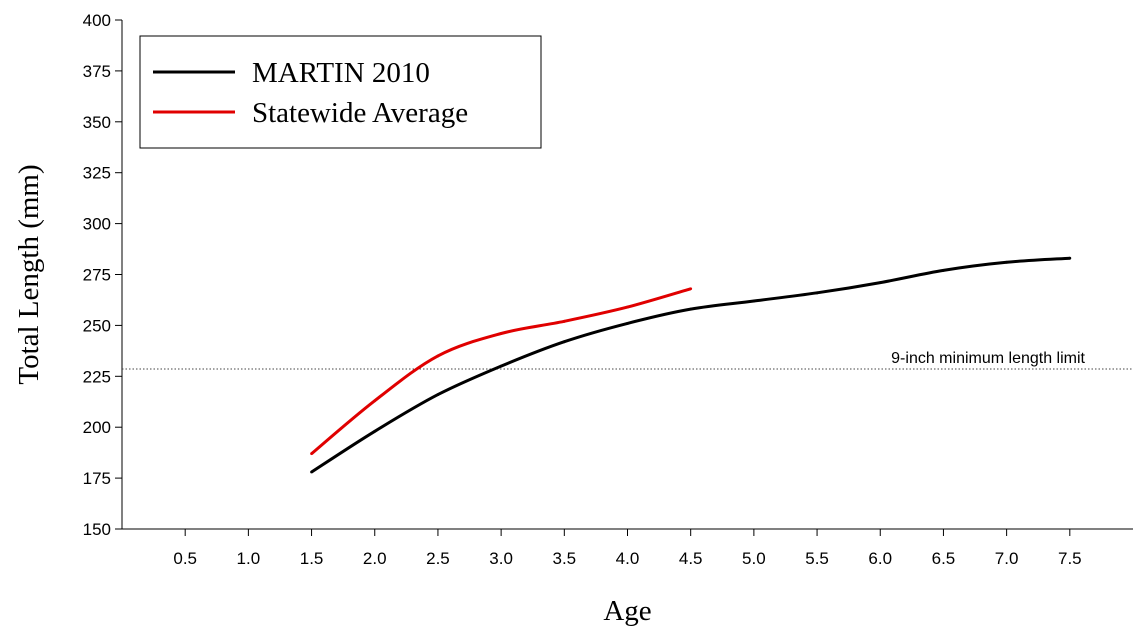 Image resolution: width=1137 pixels, height=633 pixels. Describe the element at coordinates (438, 558) in the screenshot. I see `x-tick-label: 2.5` at that location.